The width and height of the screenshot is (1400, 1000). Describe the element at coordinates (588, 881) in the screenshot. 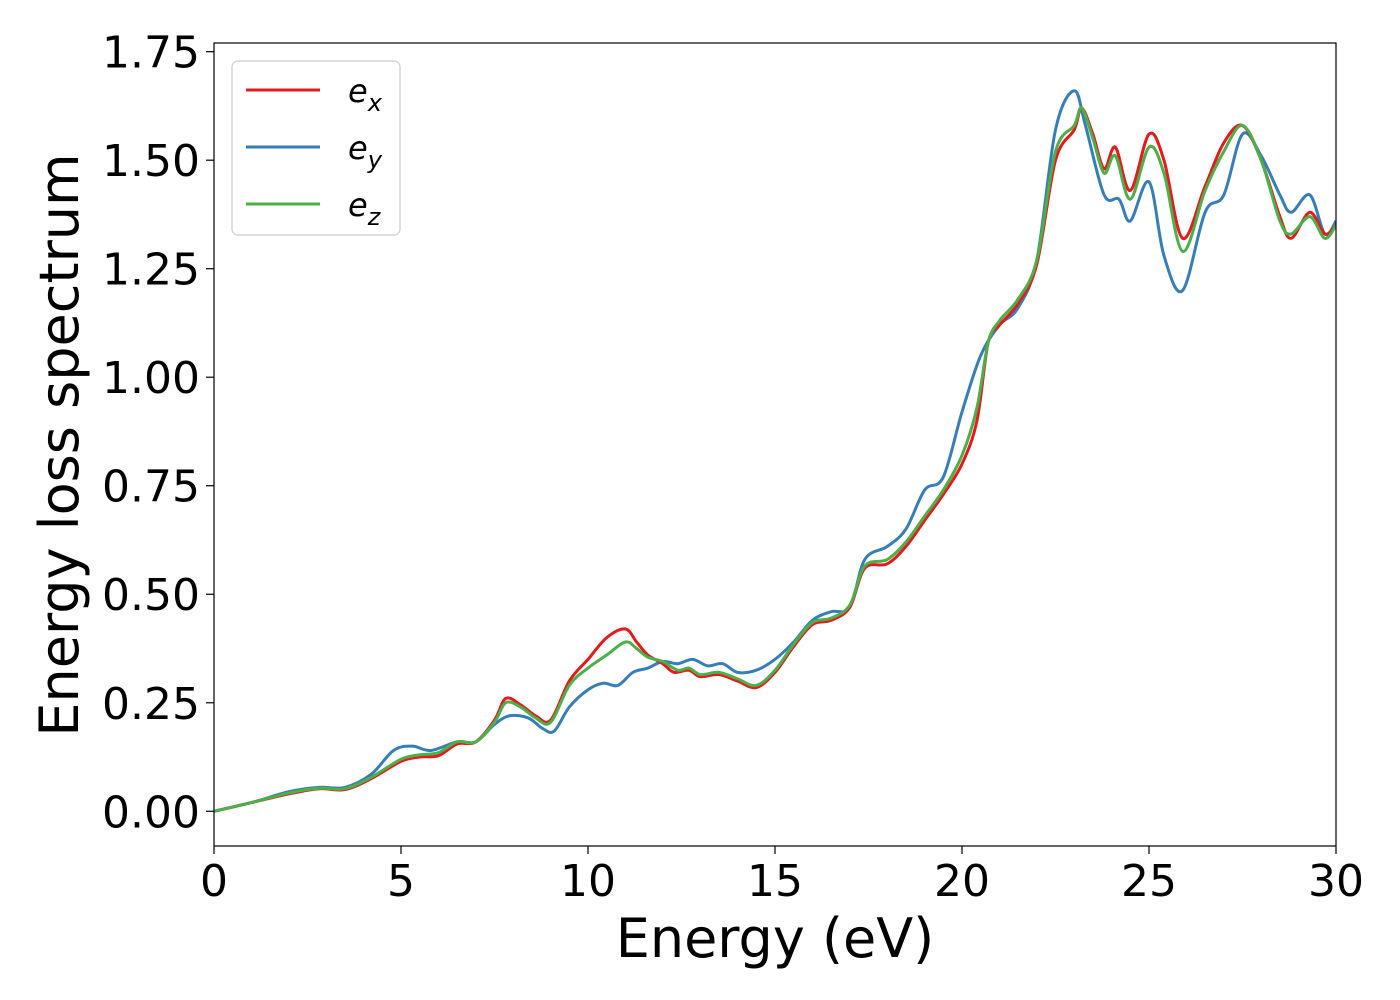

I see `x-tick-label: 10` at that location.